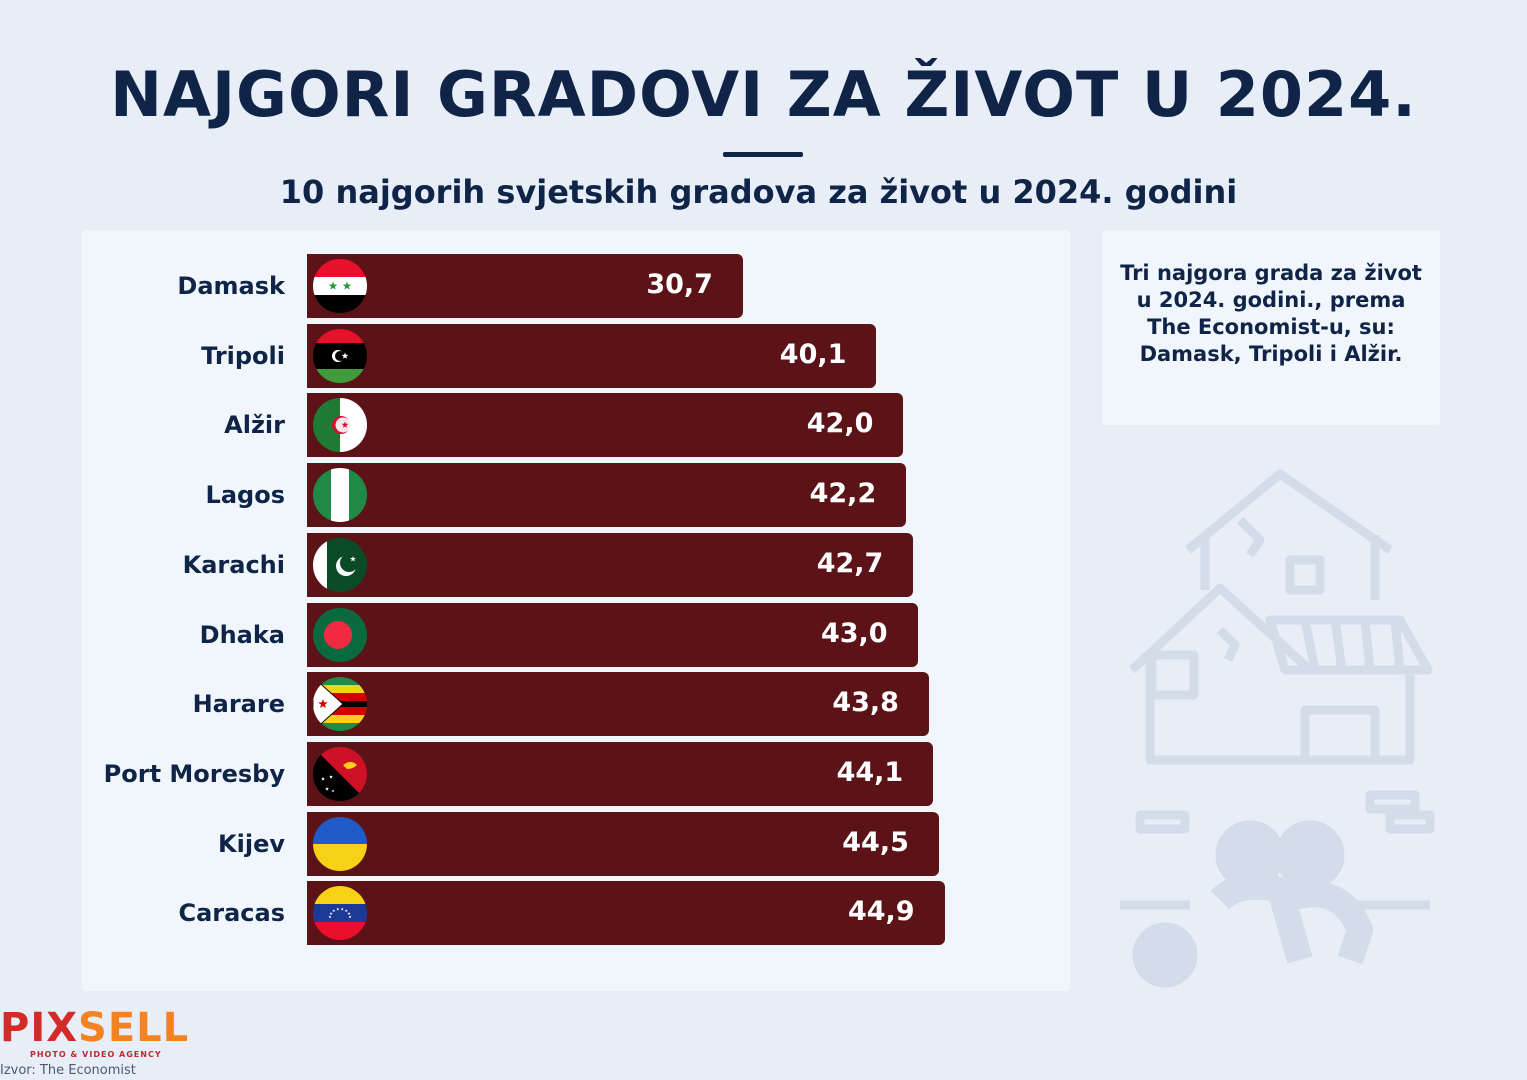 This screenshot has width=1527, height=1080. Describe the element at coordinates (231, 286) in the screenshot. I see `category-label: Damask` at that location.